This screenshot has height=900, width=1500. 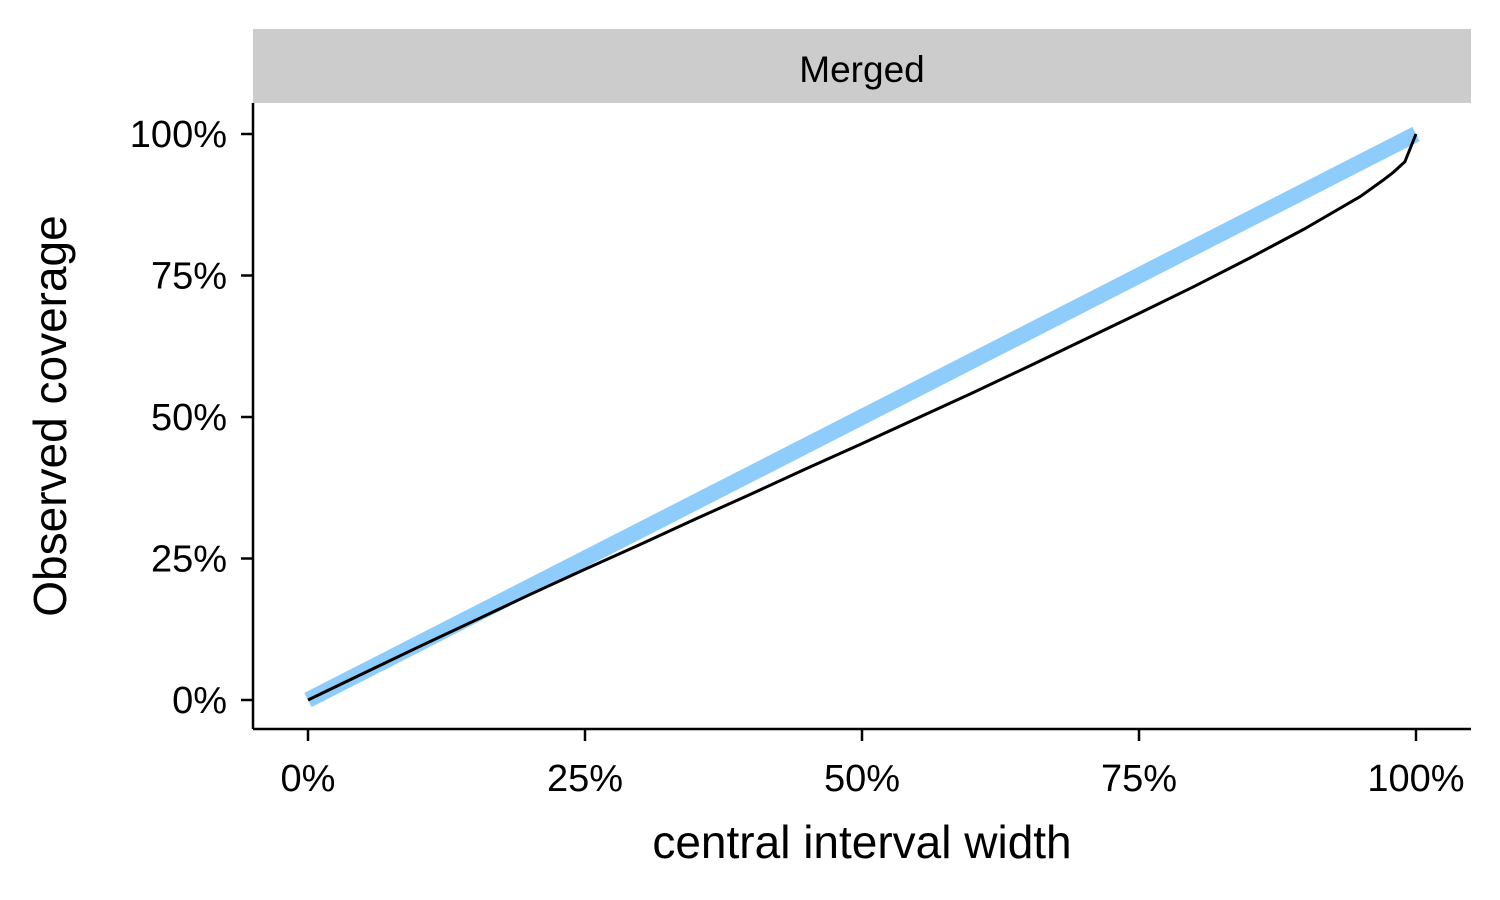 What do you see at coordinates (861, 842) in the screenshot?
I see `x-axis-title: central interval width` at bounding box center [861, 842].